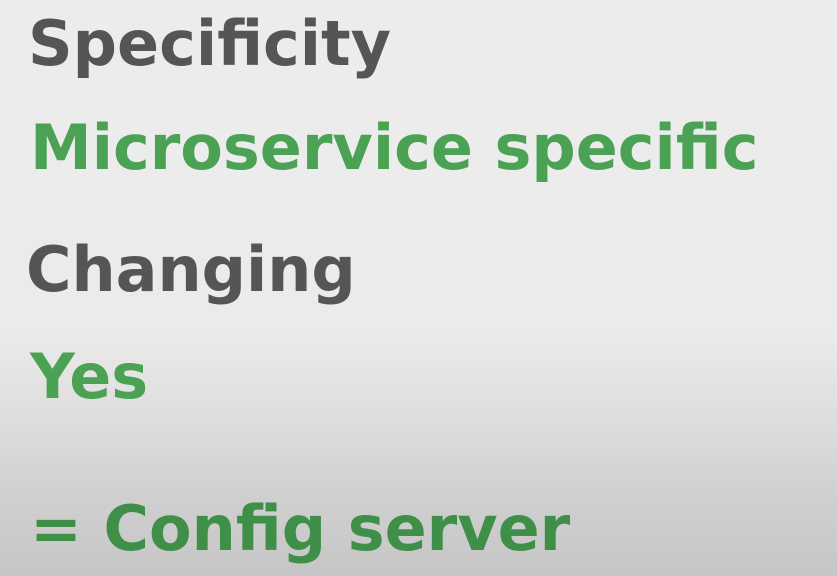 This screenshot has width=837, height=576. What do you see at coordinates (300, 528) in the screenshot?
I see `conclusion-text: = Config server` at bounding box center [300, 528].